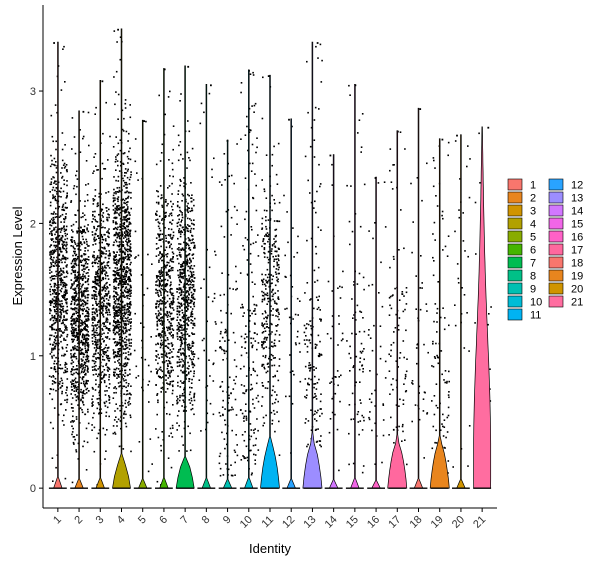 This screenshot has height=568, width=600. What do you see at coordinates (533, 186) in the screenshot?
I see `legend-label-1: 1` at bounding box center [533, 186].